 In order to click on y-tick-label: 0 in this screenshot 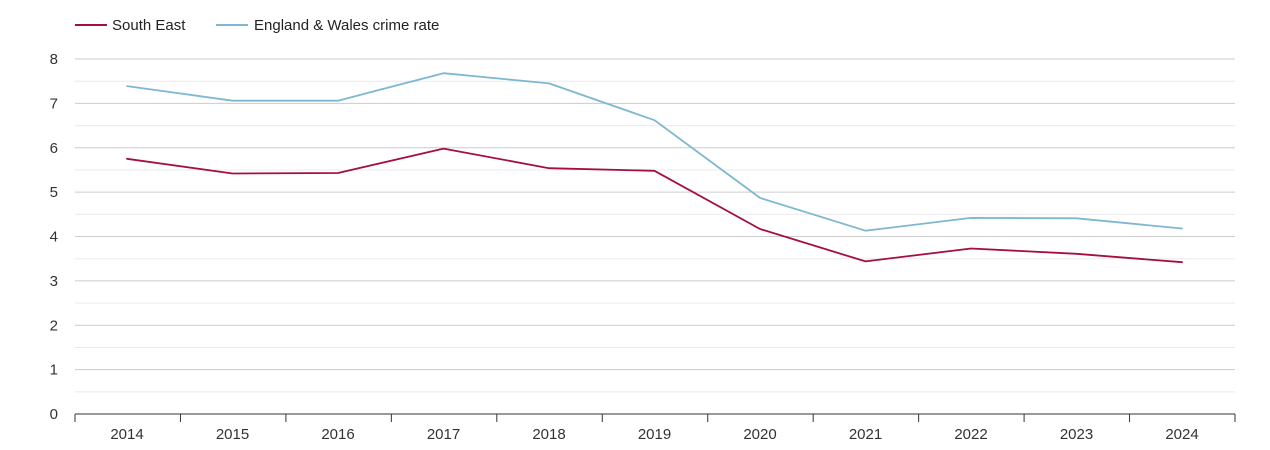, I will do `click(54, 414)`.